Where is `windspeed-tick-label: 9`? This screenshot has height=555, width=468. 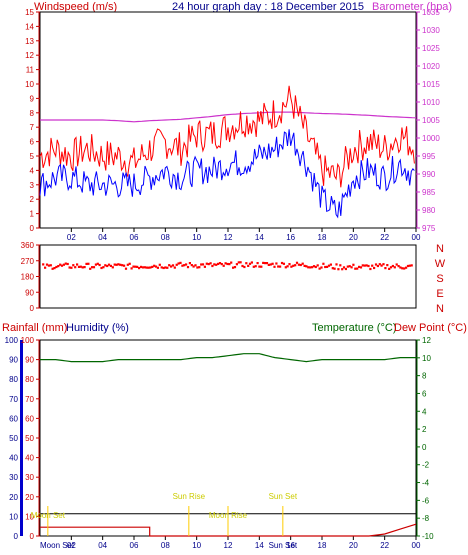 windspeed-tick-label: 9 is located at coordinates (32, 98).